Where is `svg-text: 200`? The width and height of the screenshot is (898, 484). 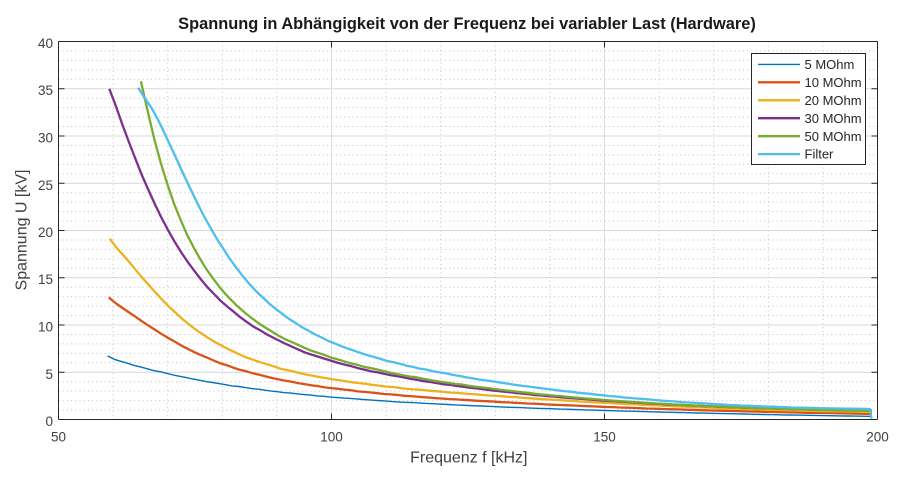 svg-text: 200 is located at coordinates (877, 436).